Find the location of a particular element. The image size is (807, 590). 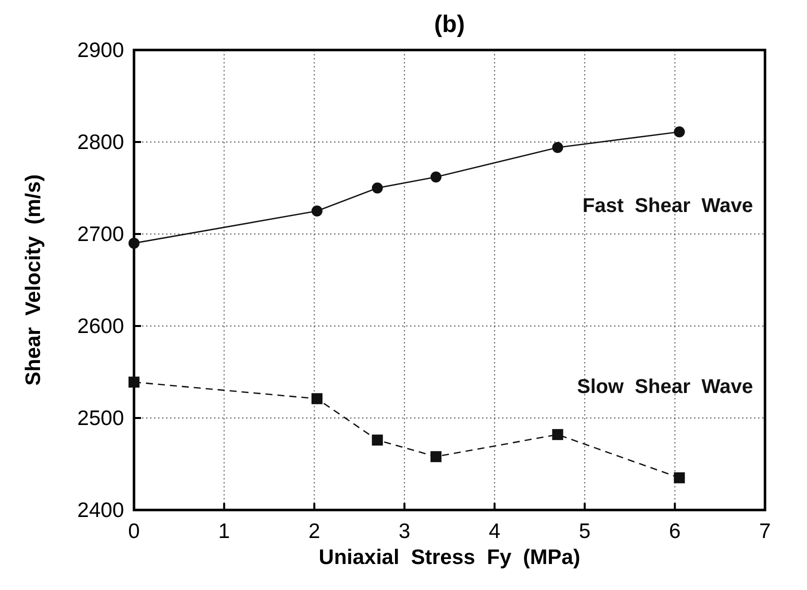

x-tick-label: 7 is located at coordinates (765, 531).